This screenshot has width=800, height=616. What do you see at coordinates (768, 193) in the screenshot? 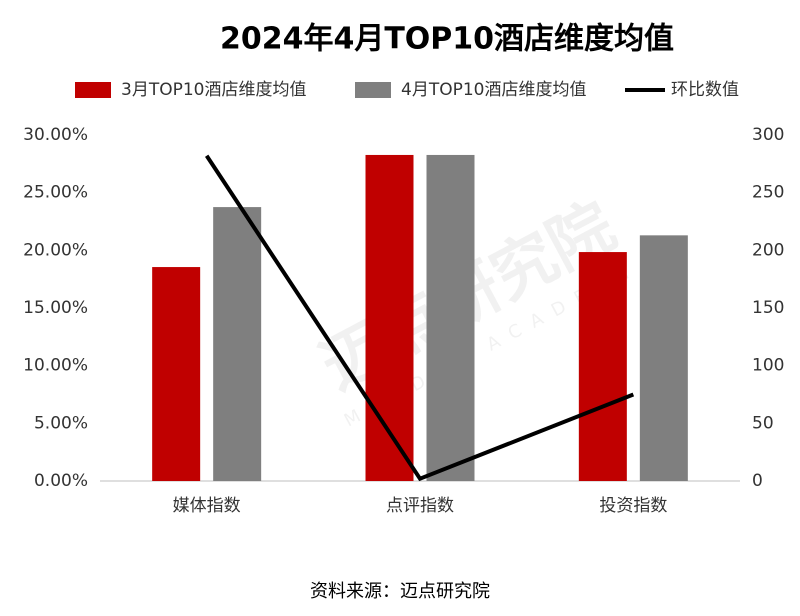
I see `y2-tick-label: 250` at bounding box center [768, 193].